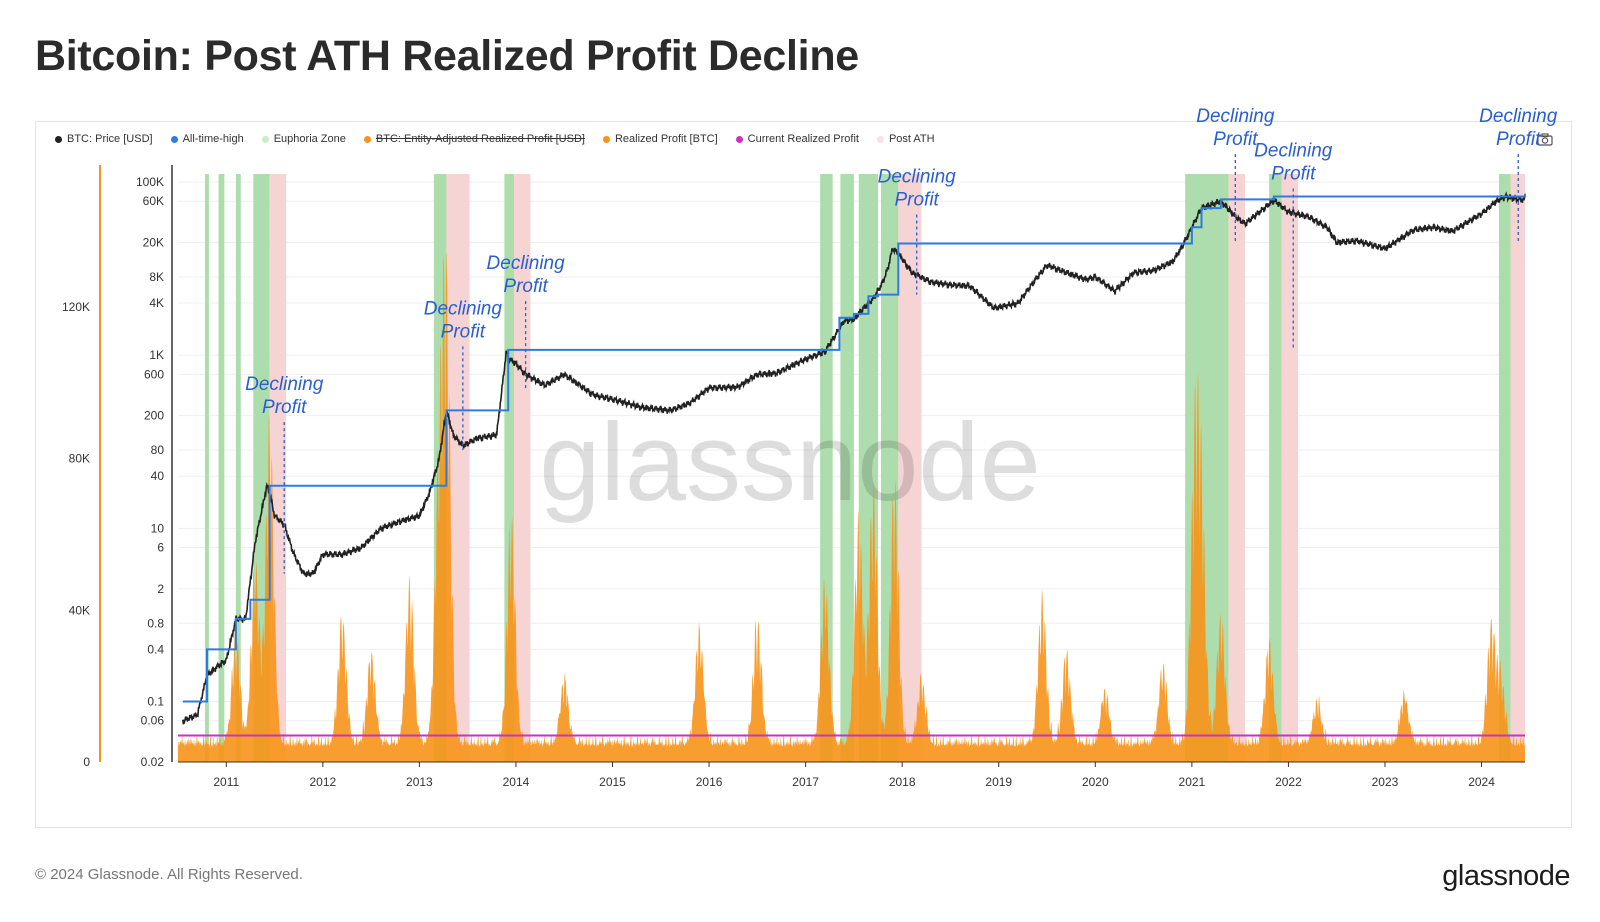 This screenshot has height=922, width=1600. What do you see at coordinates (153, 201) in the screenshot?
I see `y-right-tick-label: 60K` at bounding box center [153, 201].